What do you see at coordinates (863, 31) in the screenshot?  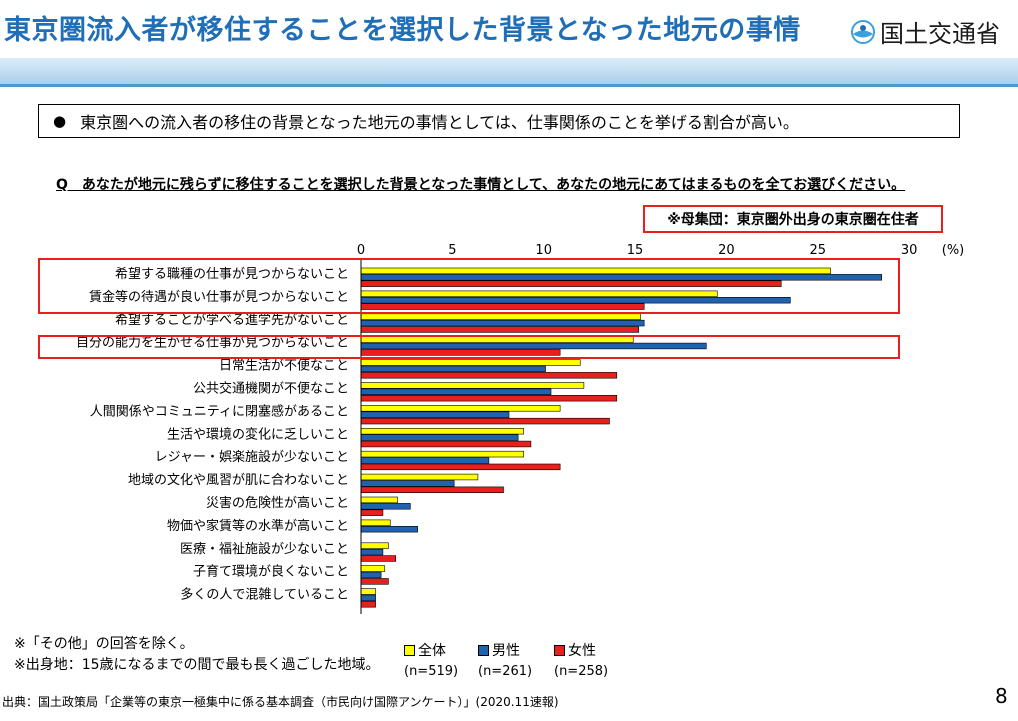 I see `ministry-emblem-icon` at bounding box center [863, 31].